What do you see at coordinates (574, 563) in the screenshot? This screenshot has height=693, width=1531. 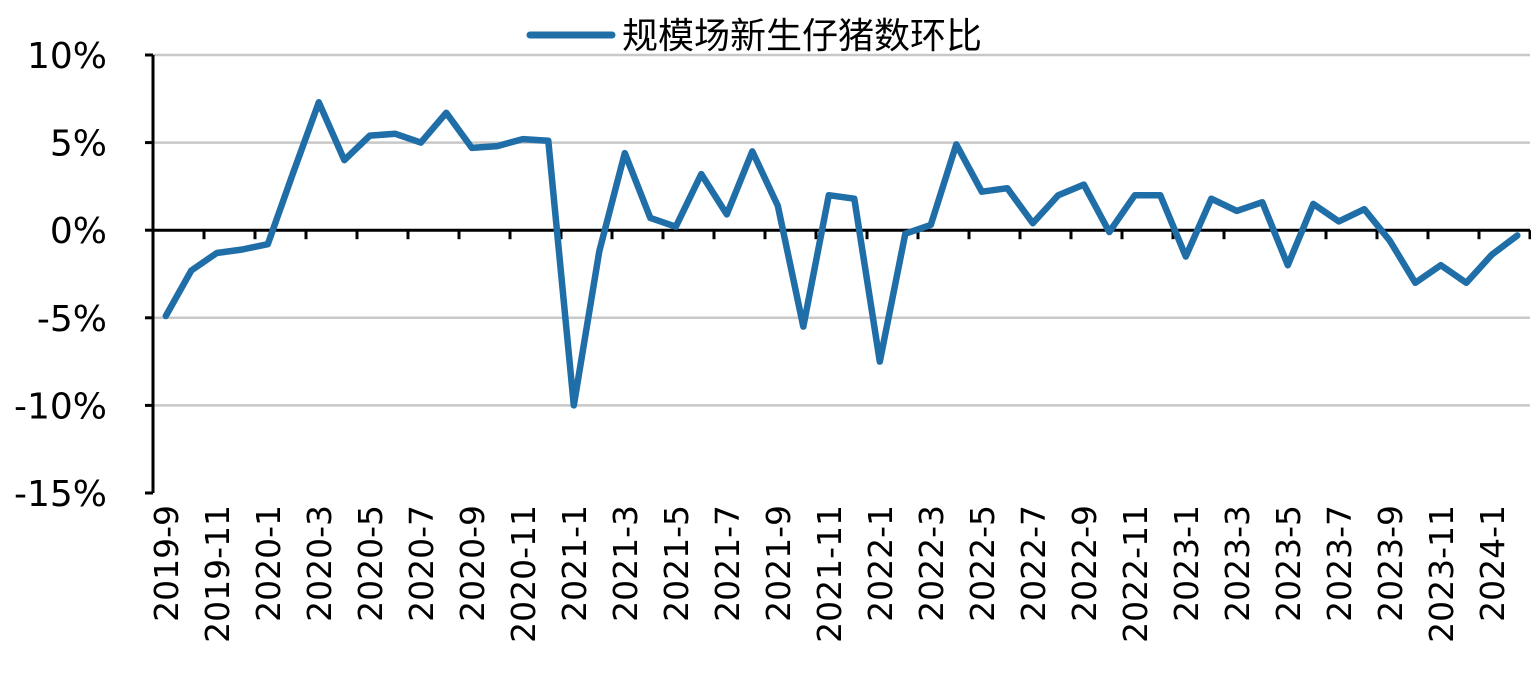 I see `x-tick-label: 2021-1` at bounding box center [574, 563].